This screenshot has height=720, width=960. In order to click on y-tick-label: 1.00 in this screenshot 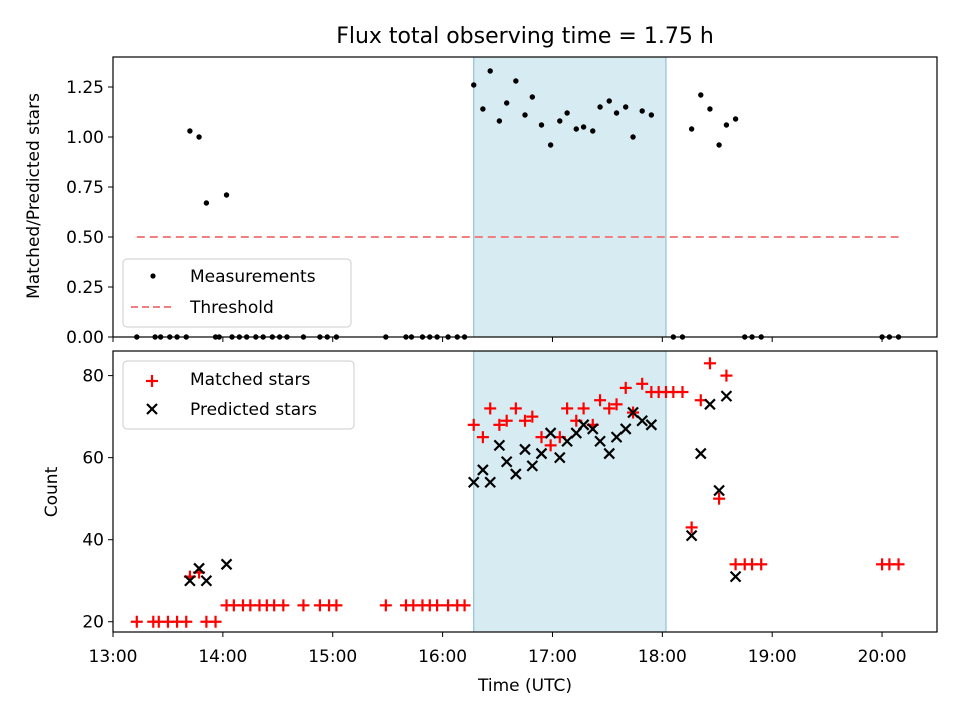, I will do `click(85, 138)`.